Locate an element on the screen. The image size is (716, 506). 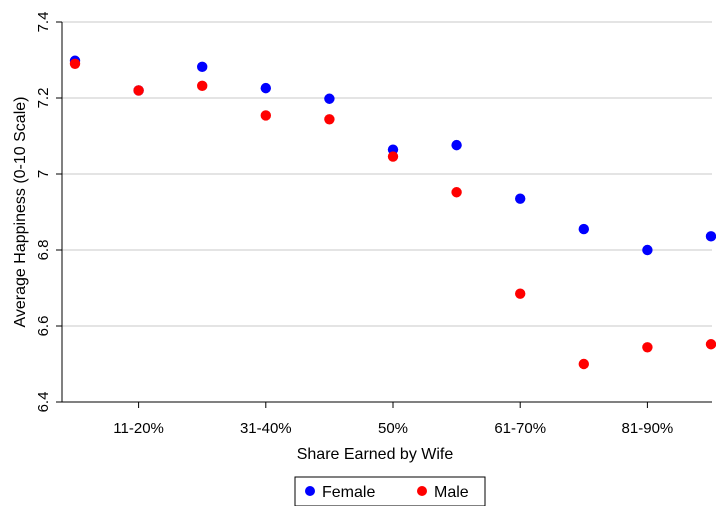
y-tick-label: 7.4 is located at coordinates (43, 22).